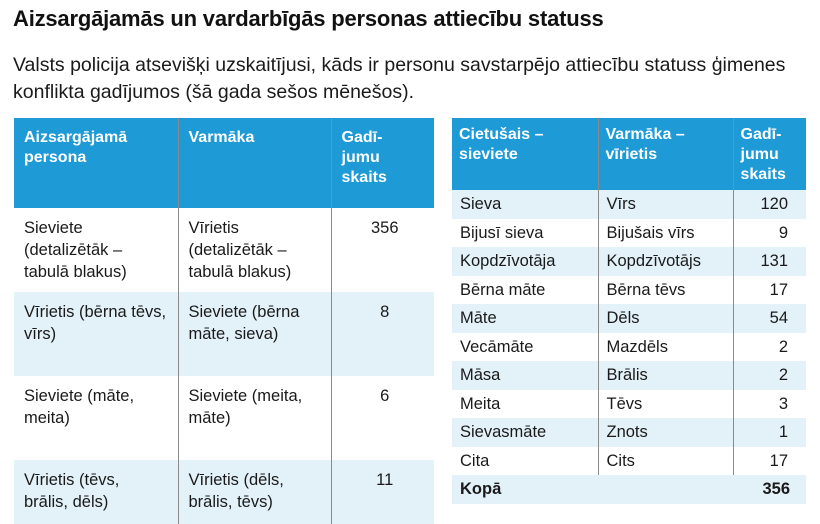 The height and width of the screenshot is (524, 820). Describe the element at coordinates (525, 346) in the screenshot. I see `cell-victim: Vecāmāte` at that location.